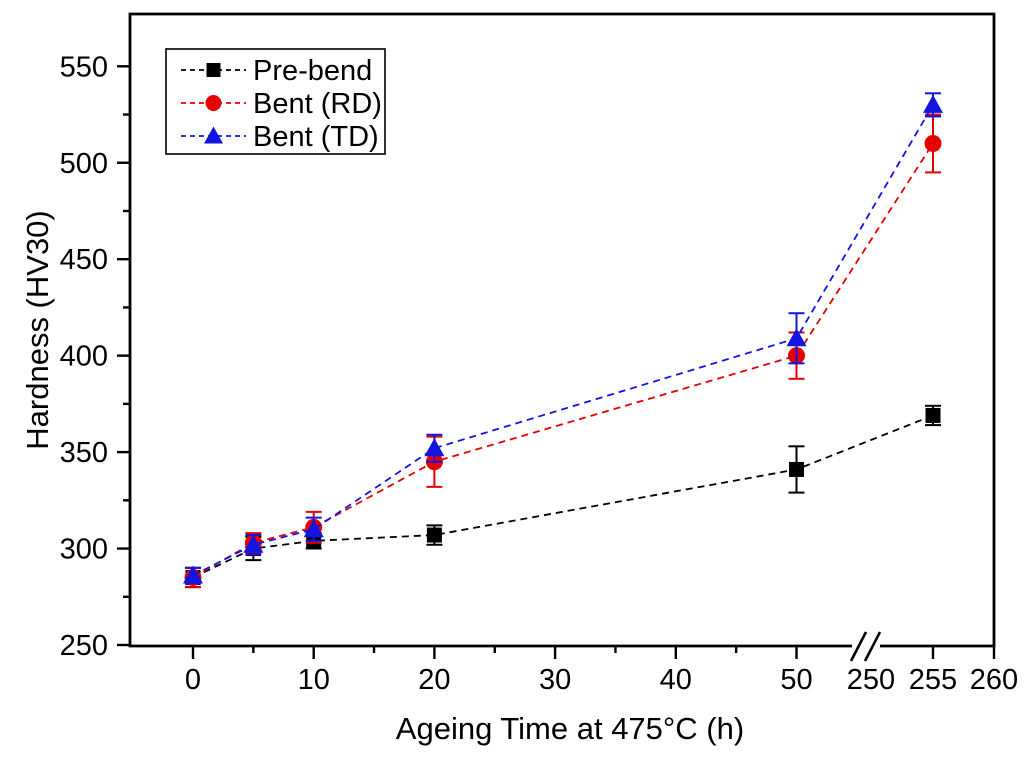 The height and width of the screenshot is (762, 1024). I want to click on y-axis-title: Hardness (HV30), so click(37, 329).